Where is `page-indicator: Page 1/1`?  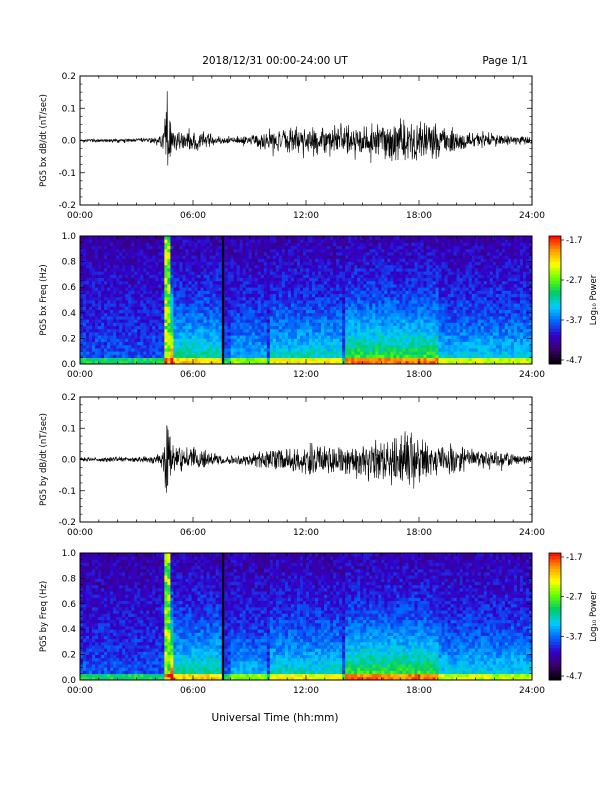
page-indicator: Page 1/1 is located at coordinates (505, 61).